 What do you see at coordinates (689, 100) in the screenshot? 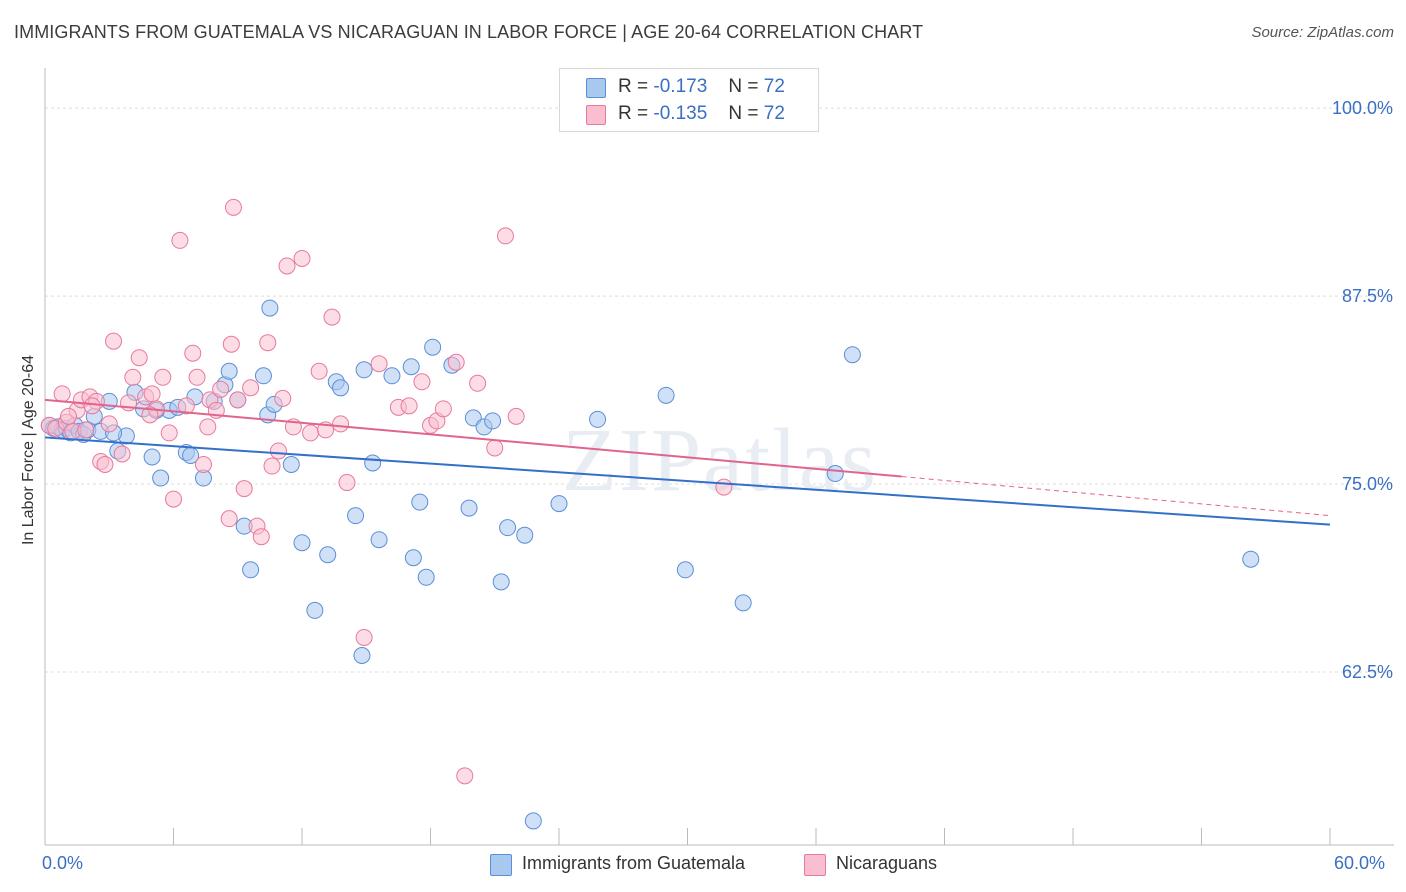
I see `stats-legend: R = -0.173 N = 72 R = -0.135 N = 72` at bounding box center [689, 100].